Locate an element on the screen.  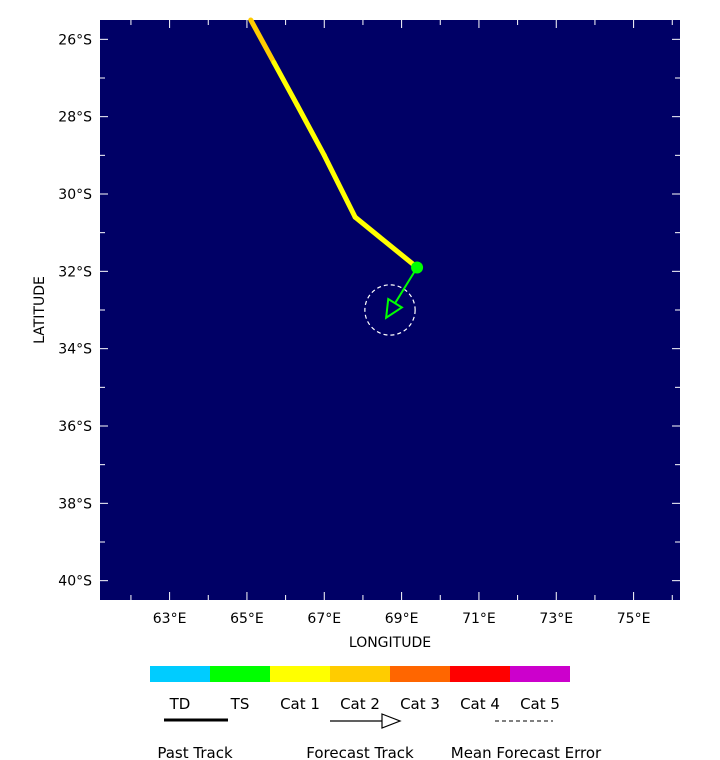
intensity-labels: TD TS Cat 1 Cat 2 Cat 3 Cat 4 Cat 5 is located at coordinates (364, 704).